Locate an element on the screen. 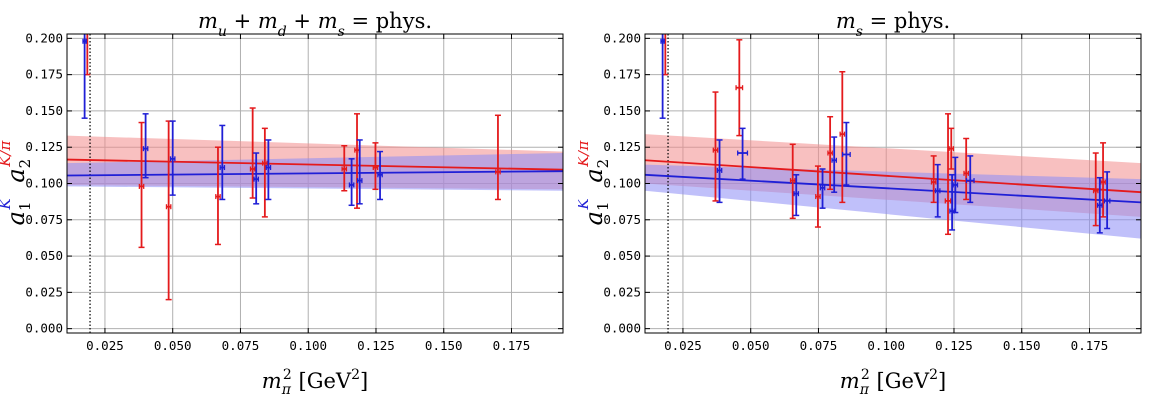 Image resolution: width=1156 pixels, height=401 pixels. chart-title: ms = phys. is located at coordinates (893, 24).